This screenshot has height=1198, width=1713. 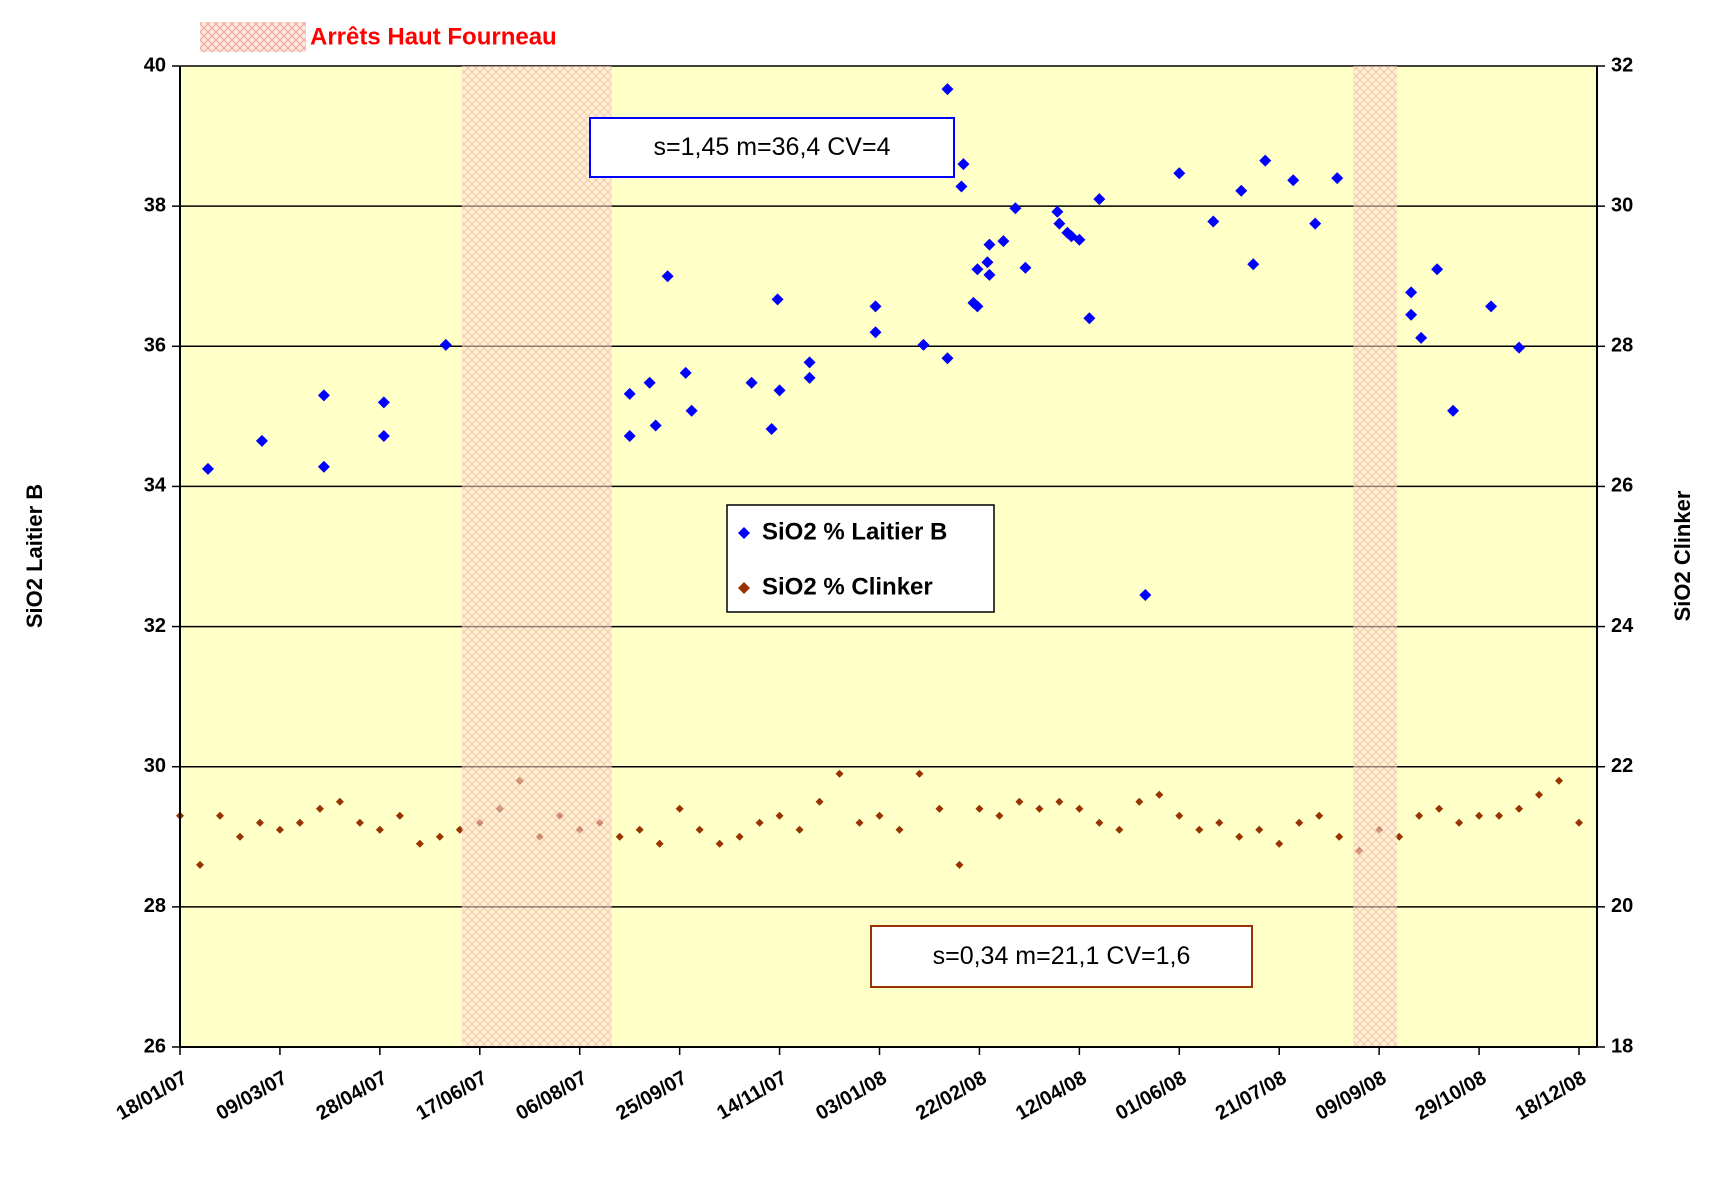 What do you see at coordinates (551, 1096) in the screenshot?
I see `x-tick-label: 06/08/07` at bounding box center [551, 1096].